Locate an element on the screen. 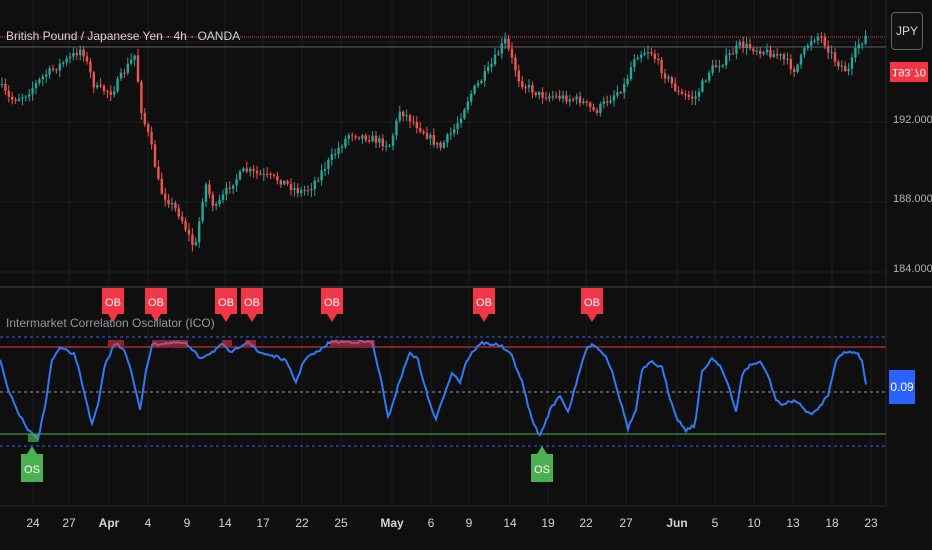  indicator-title: Intermarket Correlation Oscillator (ICO) is located at coordinates (110, 323).